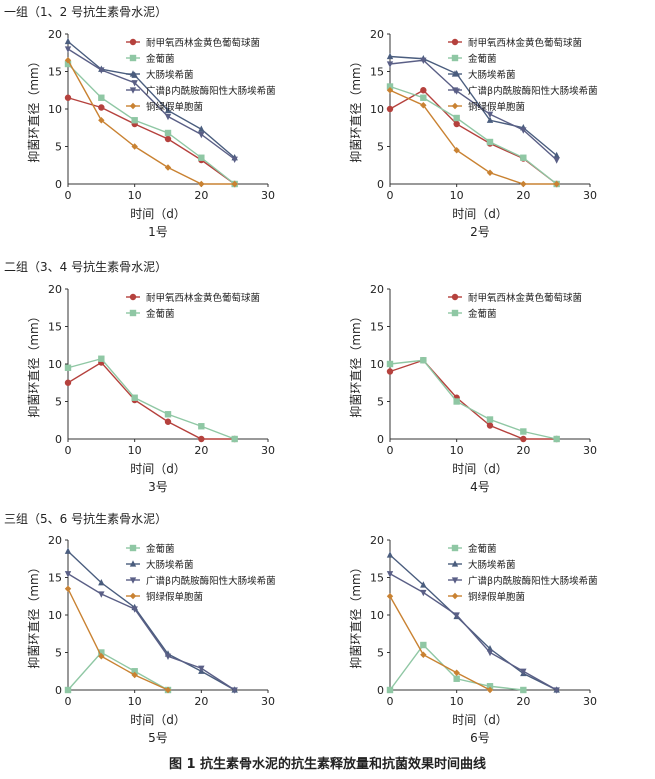  I want to click on x-axis-title: 时间（d）, so click(158, 214).